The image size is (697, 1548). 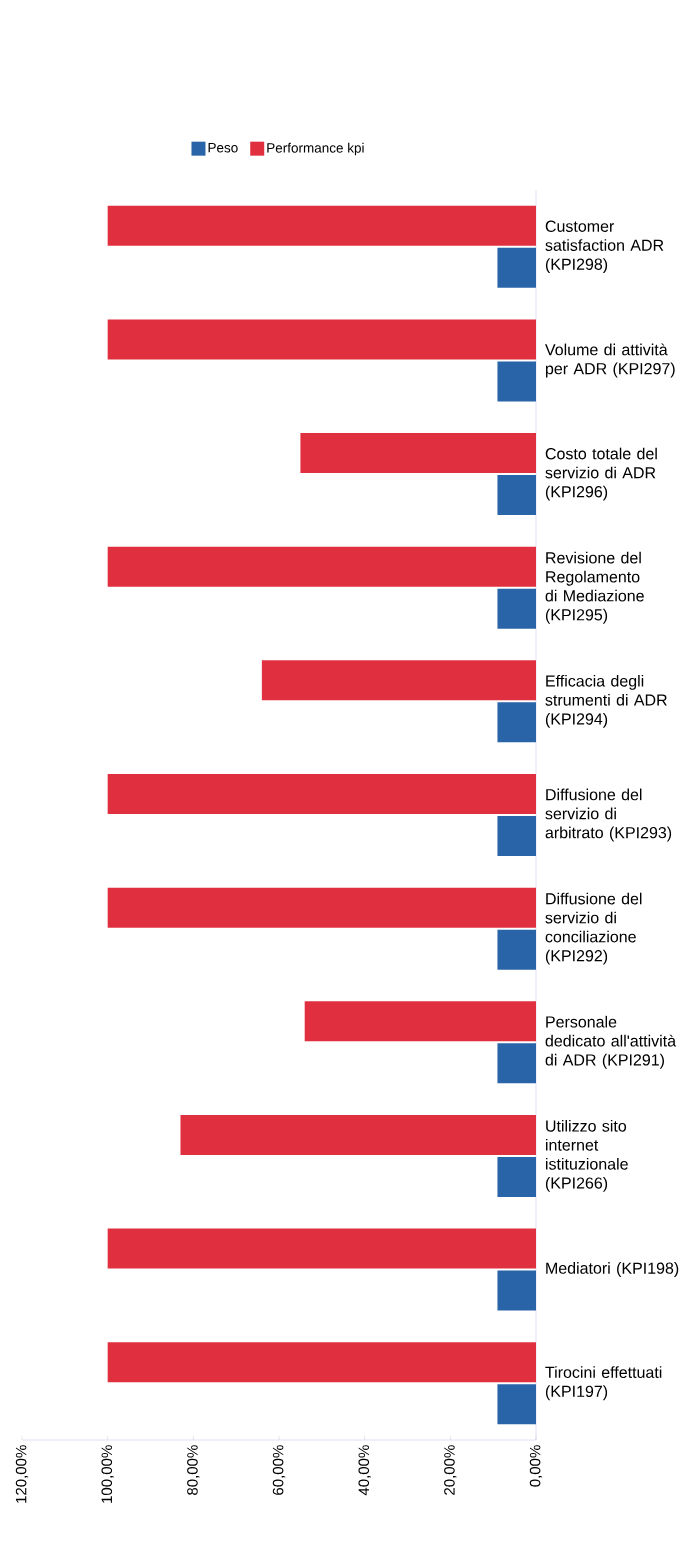 I want to click on y-tick-label: Diffusione del servizio di arbitrato (KPI293), so click(x=608, y=815).